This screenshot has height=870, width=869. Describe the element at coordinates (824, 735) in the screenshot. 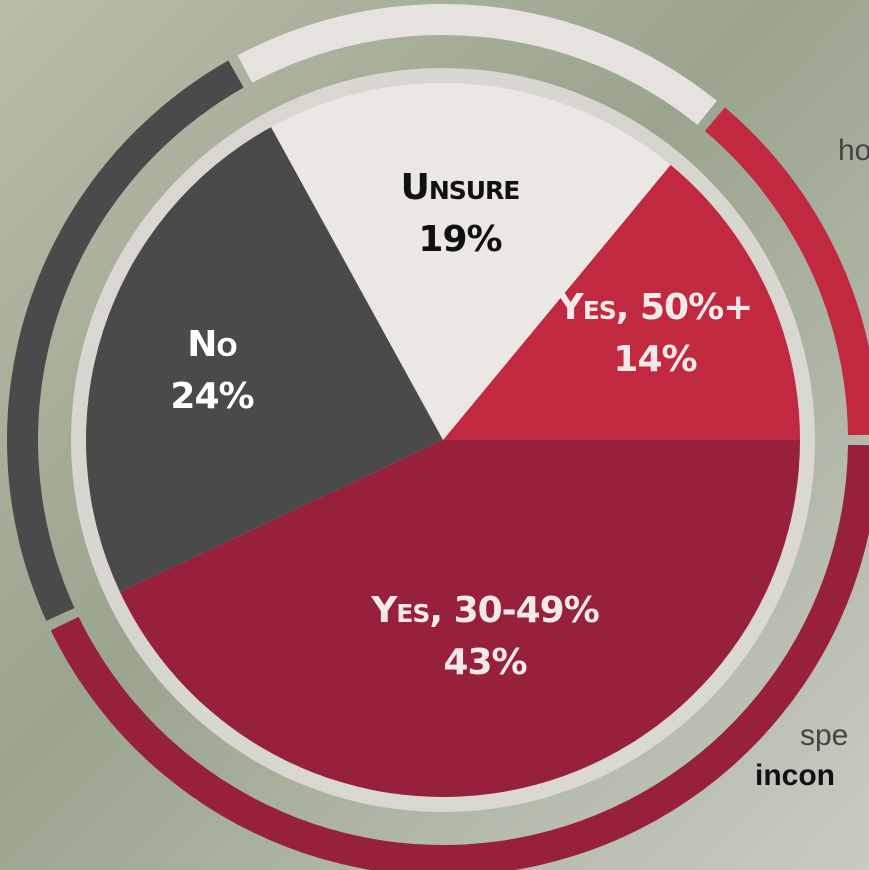

I see `annotation: spe` at that location.